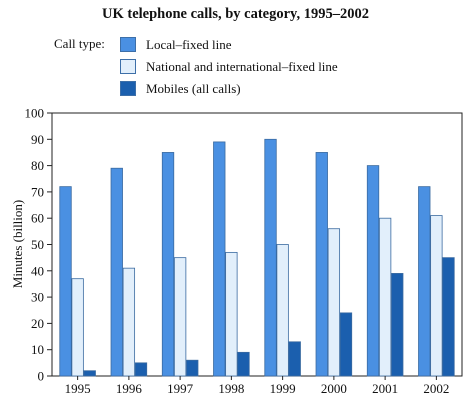 Image resolution: width=471 pixels, height=402 pixels. I want to click on legend-label-local: Local–fixed line, so click(189, 44).